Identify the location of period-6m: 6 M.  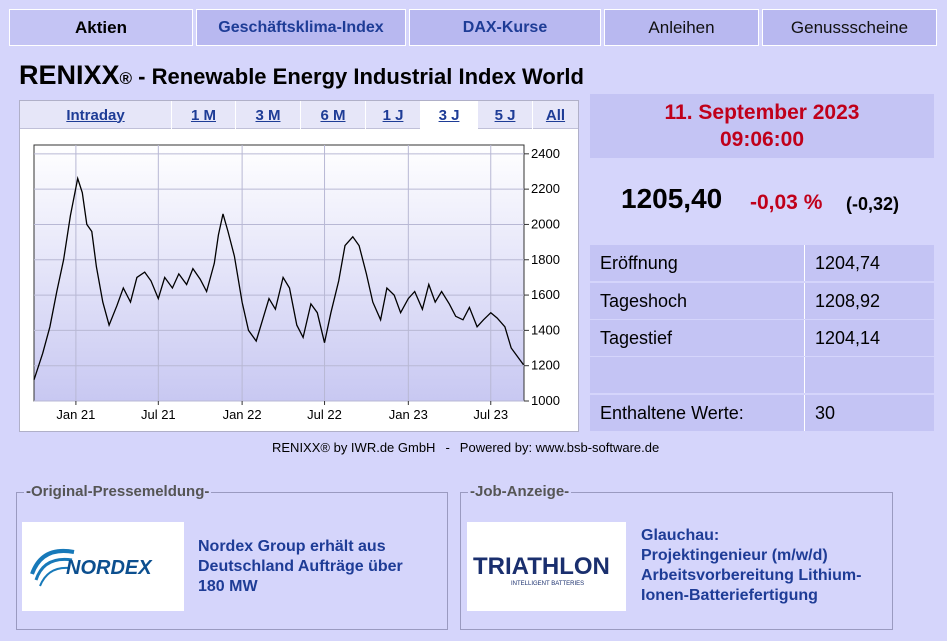
(333, 115).